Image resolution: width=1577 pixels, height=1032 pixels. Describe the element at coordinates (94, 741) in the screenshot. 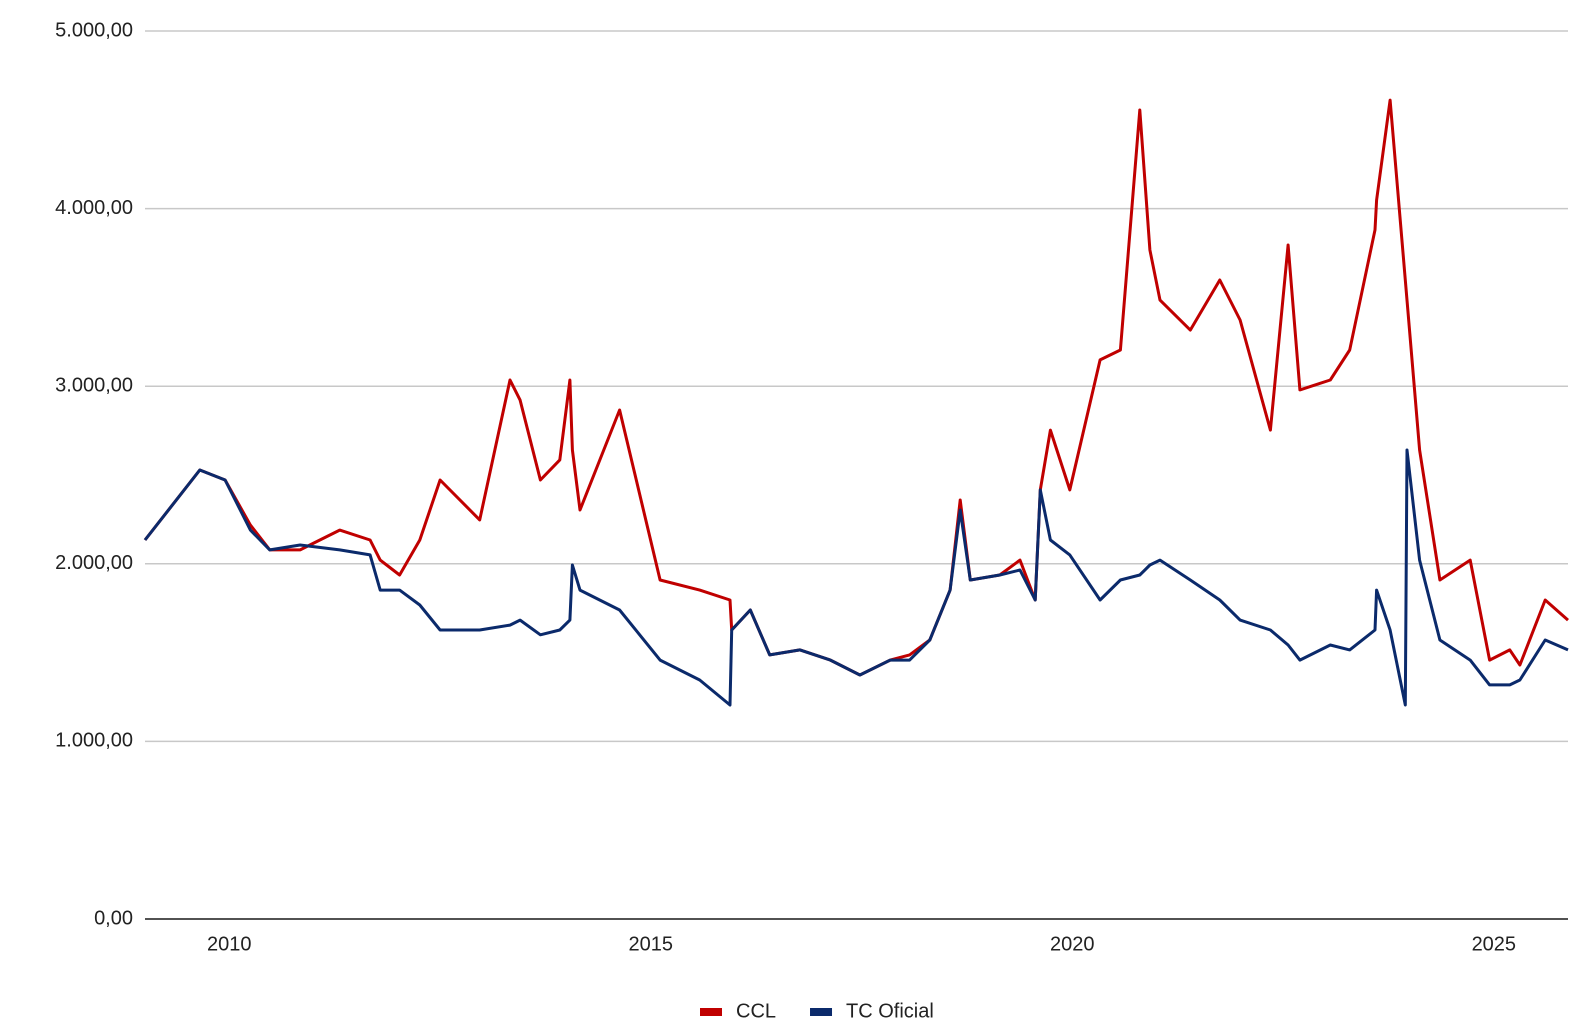

I see `y-tick-label: 1.000,00` at that location.